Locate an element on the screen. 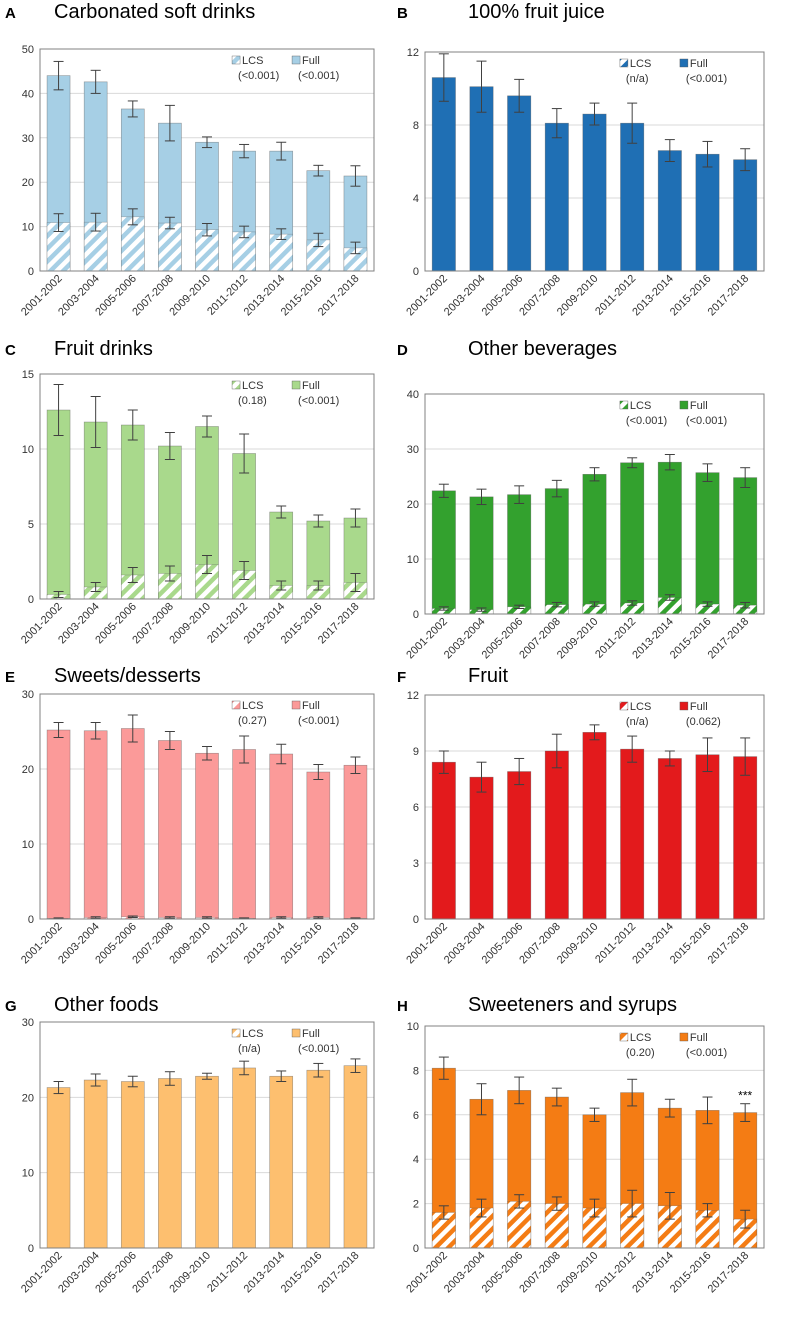  chart-title: Fruit drinks is located at coordinates (103, 349).